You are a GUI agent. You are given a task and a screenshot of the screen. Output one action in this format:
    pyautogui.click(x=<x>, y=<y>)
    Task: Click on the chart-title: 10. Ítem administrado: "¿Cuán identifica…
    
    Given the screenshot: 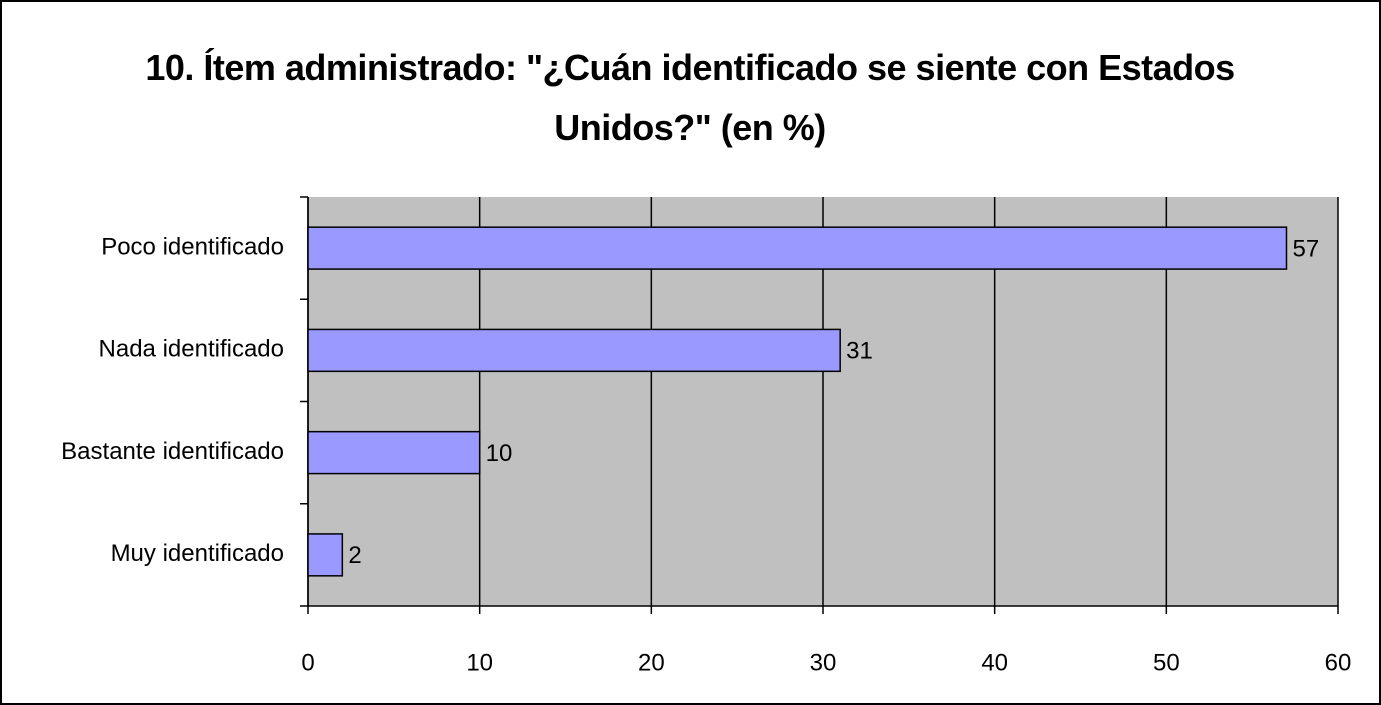 What is the action you would take?
    pyautogui.click(x=690, y=97)
    